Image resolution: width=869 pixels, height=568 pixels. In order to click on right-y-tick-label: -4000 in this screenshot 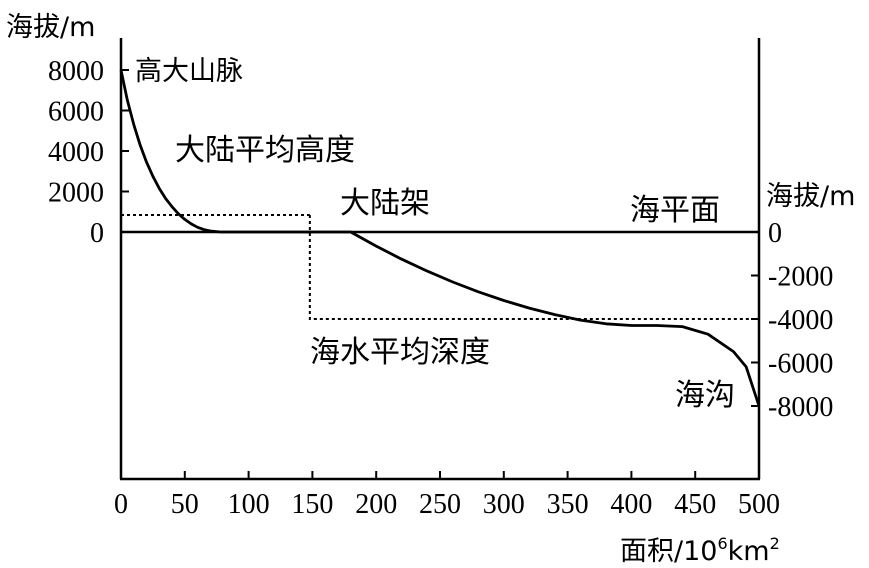, I will do `click(800, 320)`.